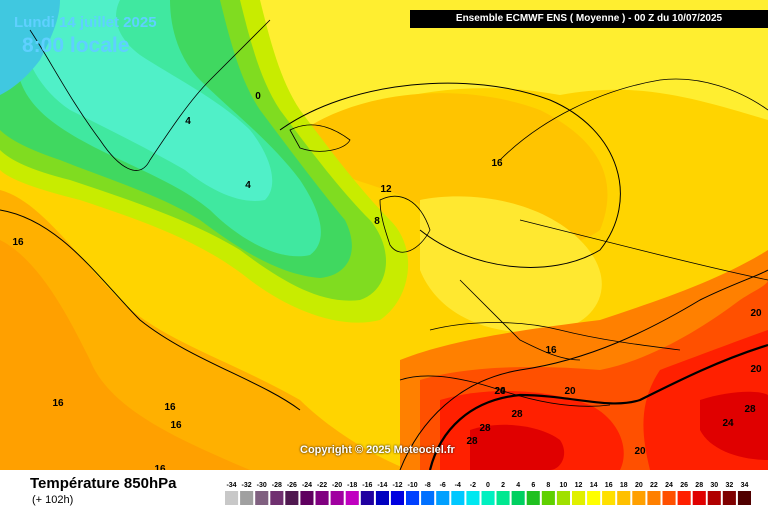 The image size is (768, 512). Describe the element at coordinates (258, 96) in the screenshot. I see `contour-label: 0` at that location.